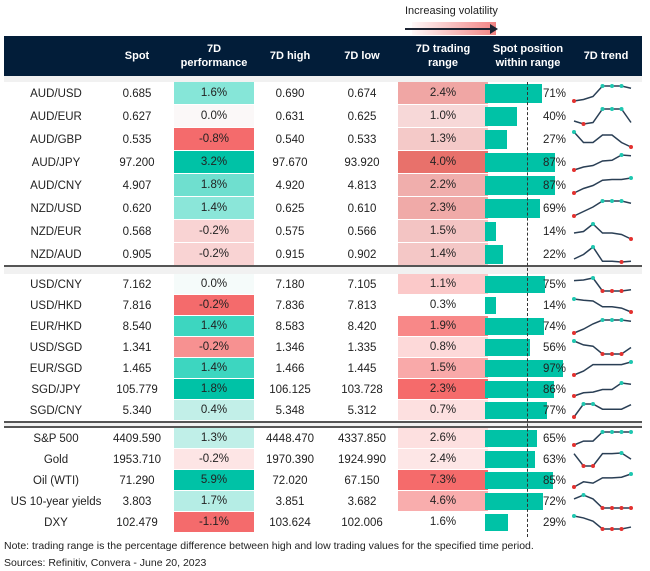 This screenshot has height=571, width=650. I want to click on low-value: 0.902, so click(362, 254).